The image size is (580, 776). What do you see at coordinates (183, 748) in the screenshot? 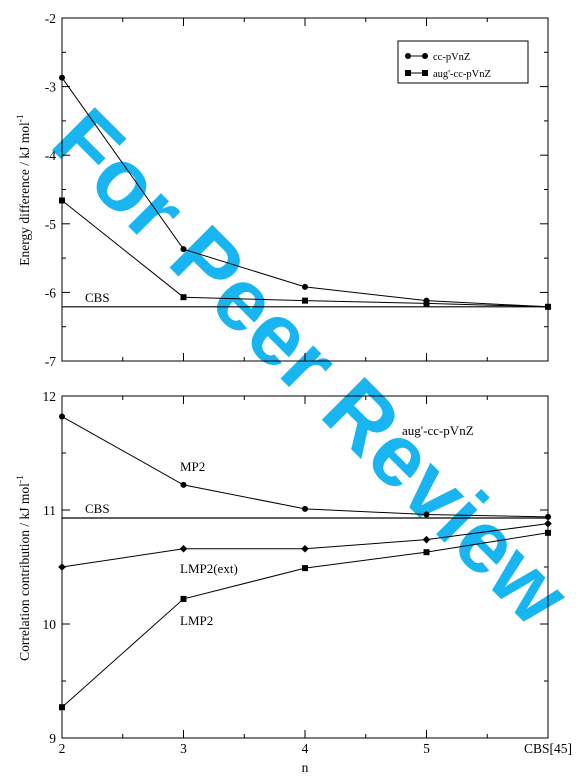
I see `x-tick-label: 3` at bounding box center [183, 748].